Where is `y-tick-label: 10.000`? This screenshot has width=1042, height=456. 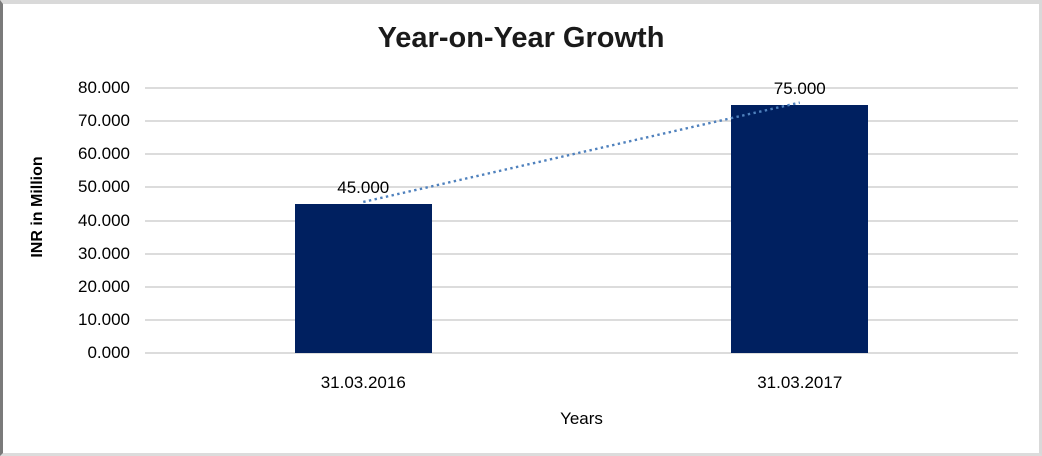 y-tick-label: 10.000 is located at coordinates (104, 319).